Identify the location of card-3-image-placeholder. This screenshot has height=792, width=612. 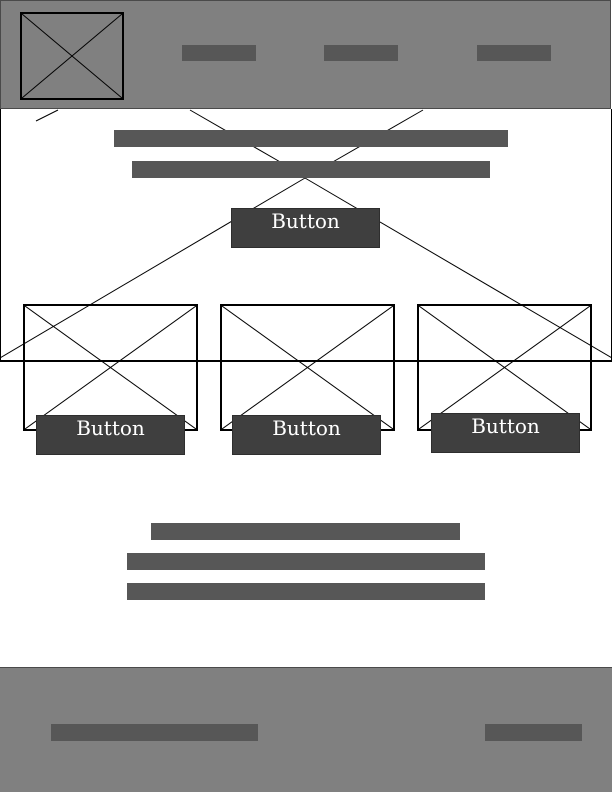
(504, 367).